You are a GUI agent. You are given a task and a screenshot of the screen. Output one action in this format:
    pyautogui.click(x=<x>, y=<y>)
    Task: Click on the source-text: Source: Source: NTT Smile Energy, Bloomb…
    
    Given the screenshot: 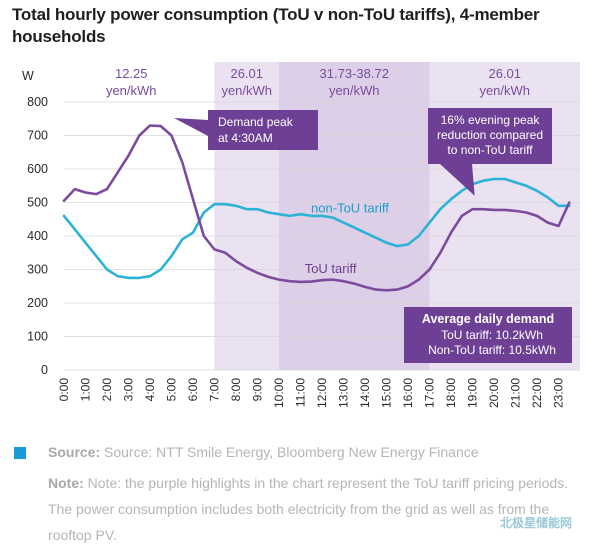 What is the action you would take?
    pyautogui.click(x=263, y=452)
    